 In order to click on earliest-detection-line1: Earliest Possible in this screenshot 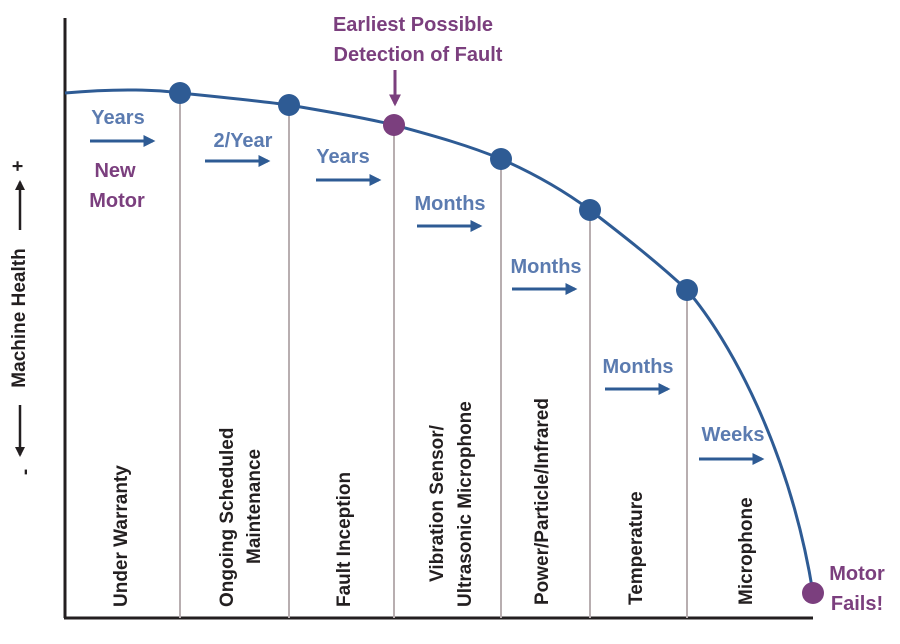, I will do `click(413, 25)`.